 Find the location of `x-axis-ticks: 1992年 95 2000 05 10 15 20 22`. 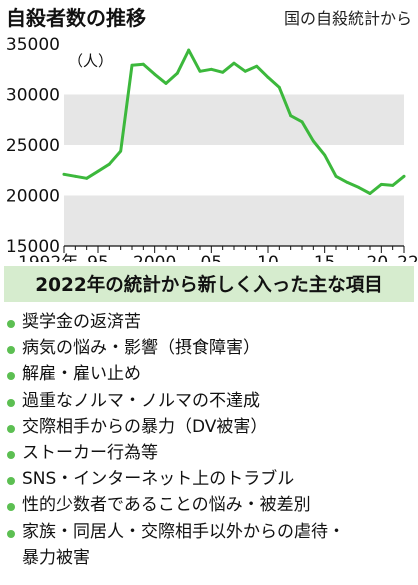

x-axis-ticks: 1992年 95 2000 05 10 15 20 22 is located at coordinates (218, 254).